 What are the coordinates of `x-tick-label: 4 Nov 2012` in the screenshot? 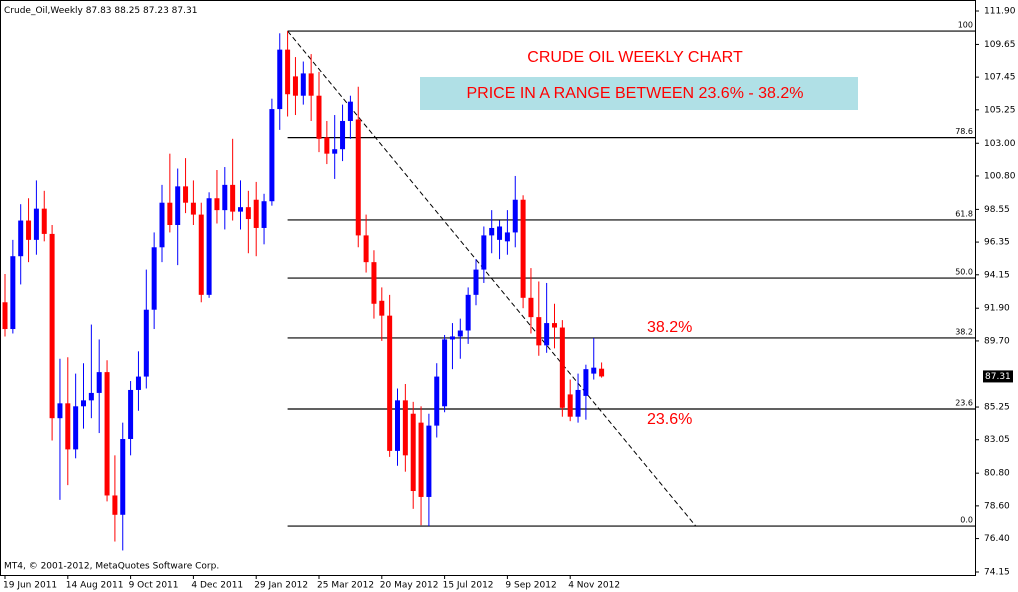 It's located at (594, 586).